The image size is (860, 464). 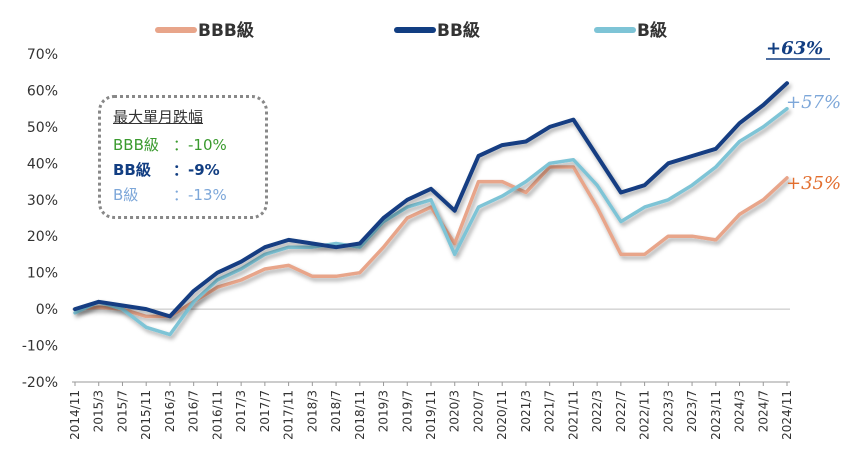 I want to click on drawdown-label-b: B級, so click(x=126, y=195).